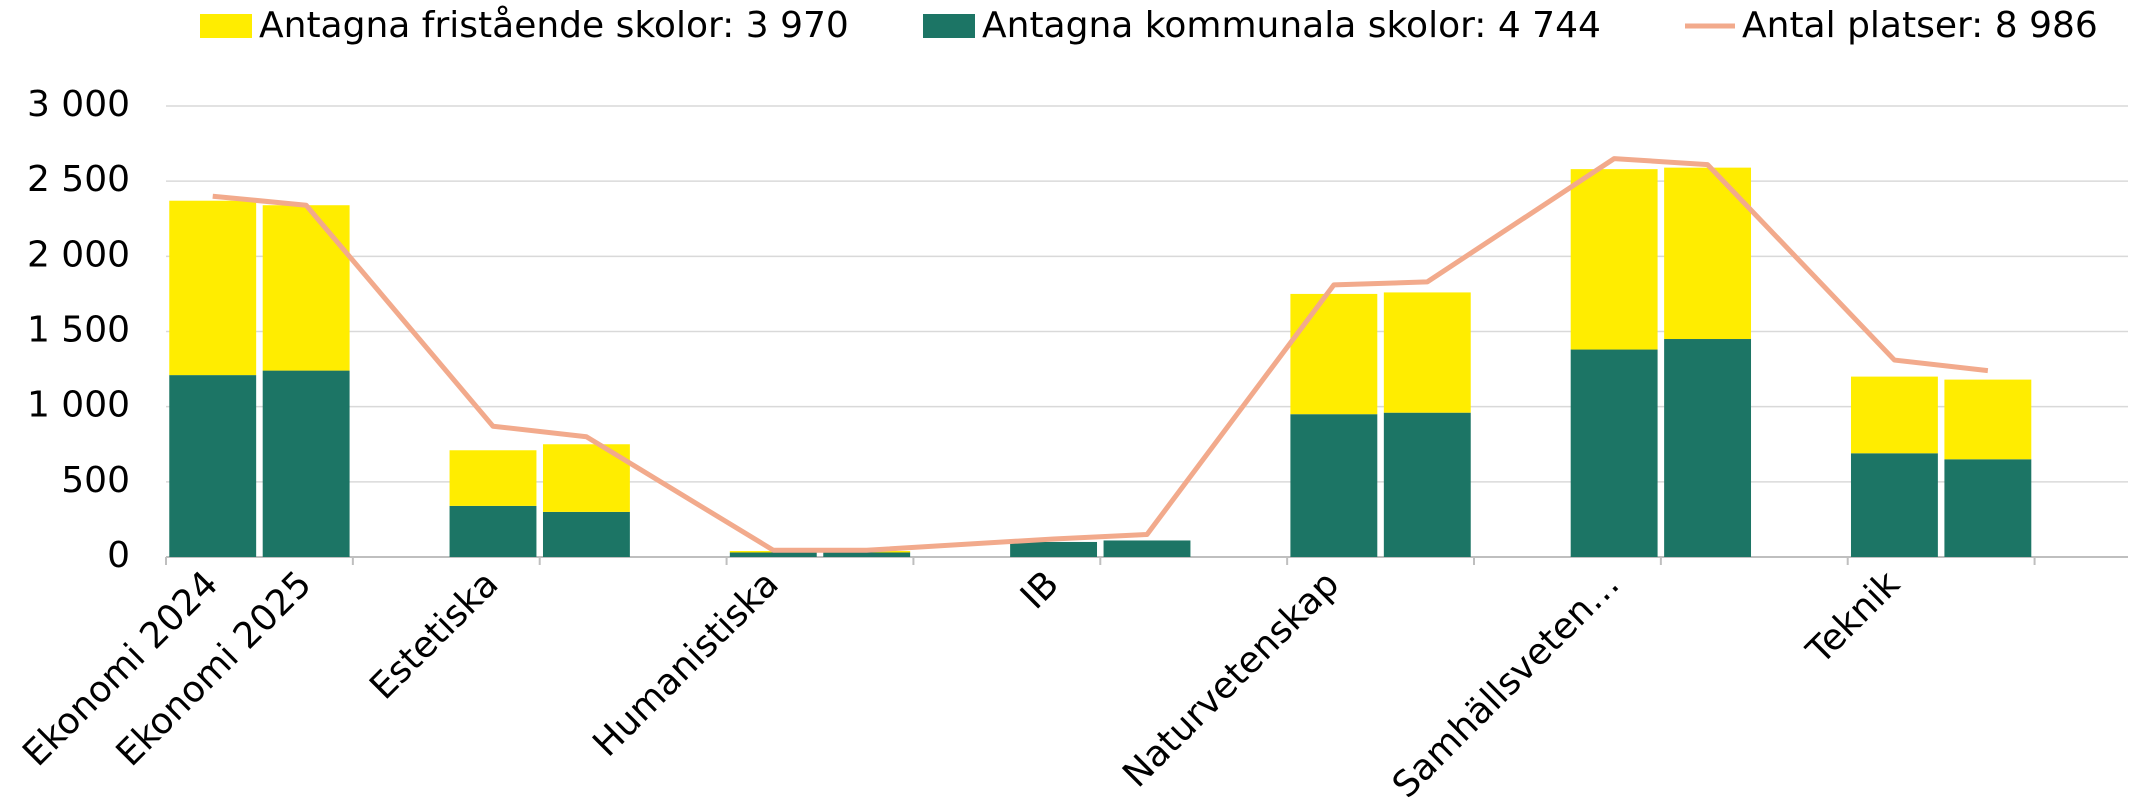 This screenshot has height=812, width=2139. Describe the element at coordinates (1291, 25) in the screenshot. I see `legend-label: Antagna kommunala skolor: 4 744` at that location.